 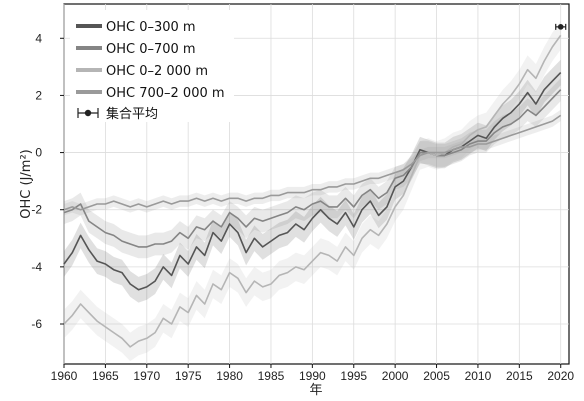 I want to click on y-tick-label: -2, so click(x=36, y=210).